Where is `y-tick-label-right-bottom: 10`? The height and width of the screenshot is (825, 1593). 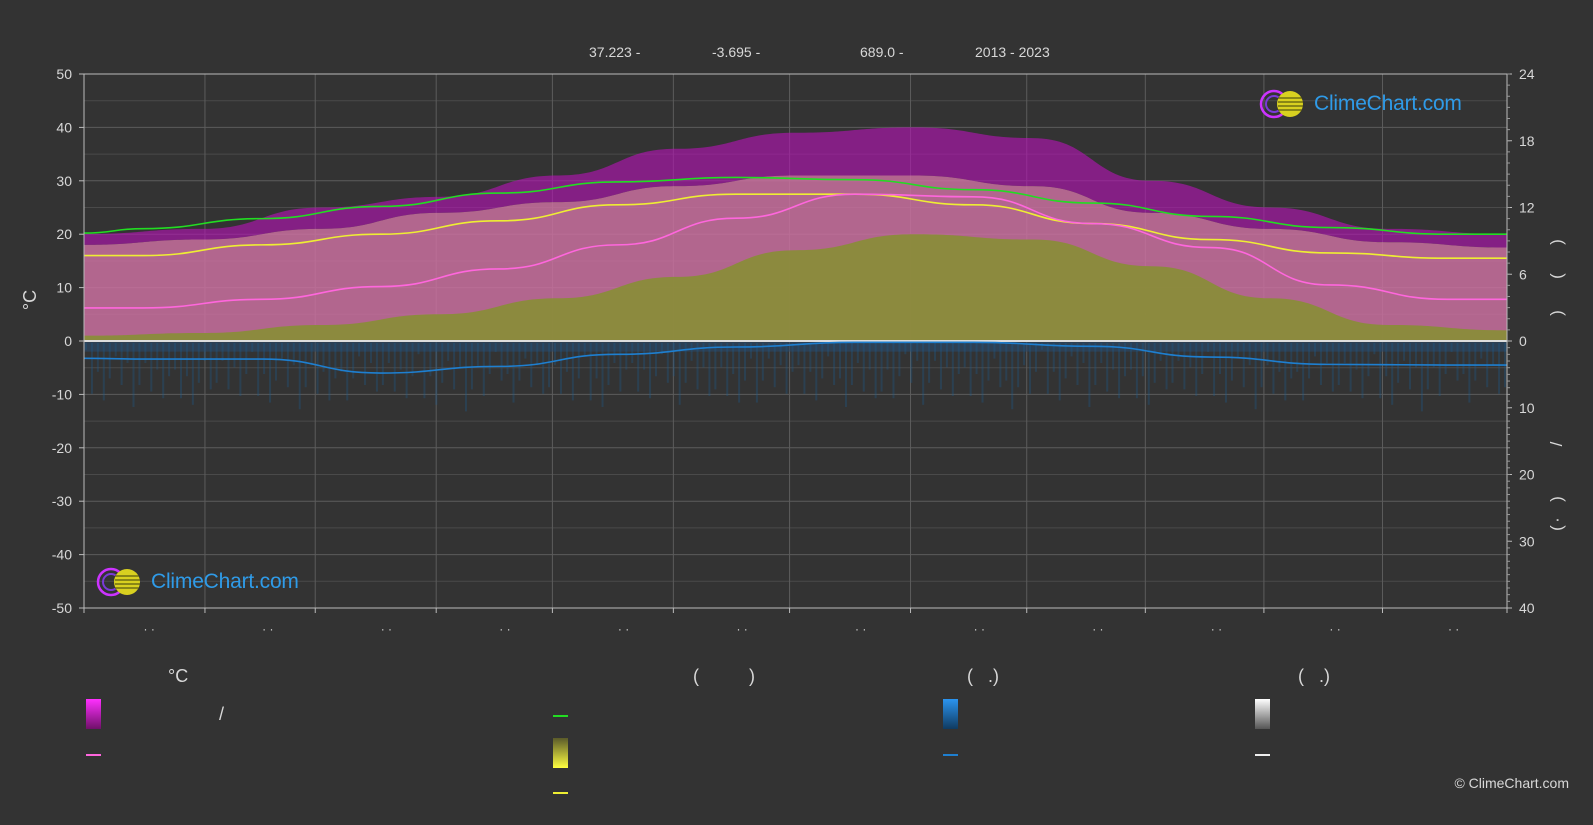
y-tick-label-right-bottom: 10 is located at coordinates (1527, 408).